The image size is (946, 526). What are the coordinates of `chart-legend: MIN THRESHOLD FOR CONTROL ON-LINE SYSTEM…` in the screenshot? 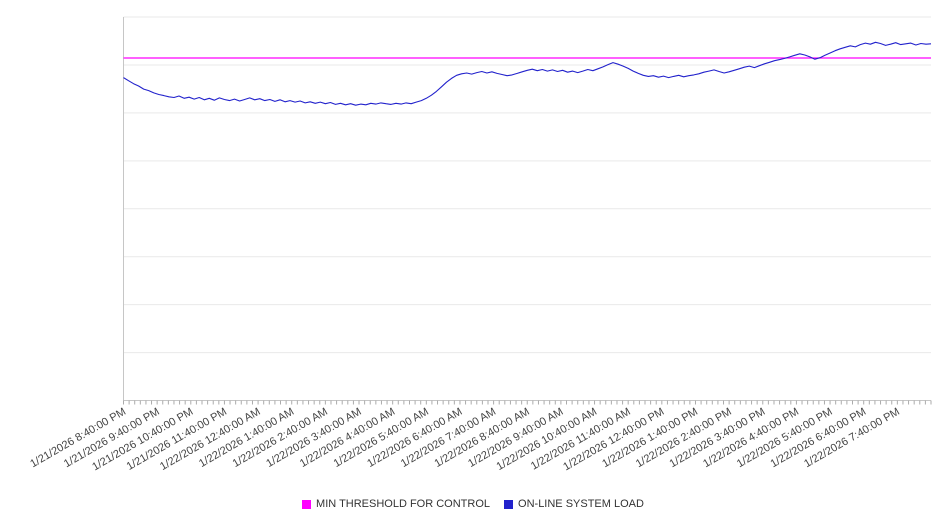 It's located at (473, 504).